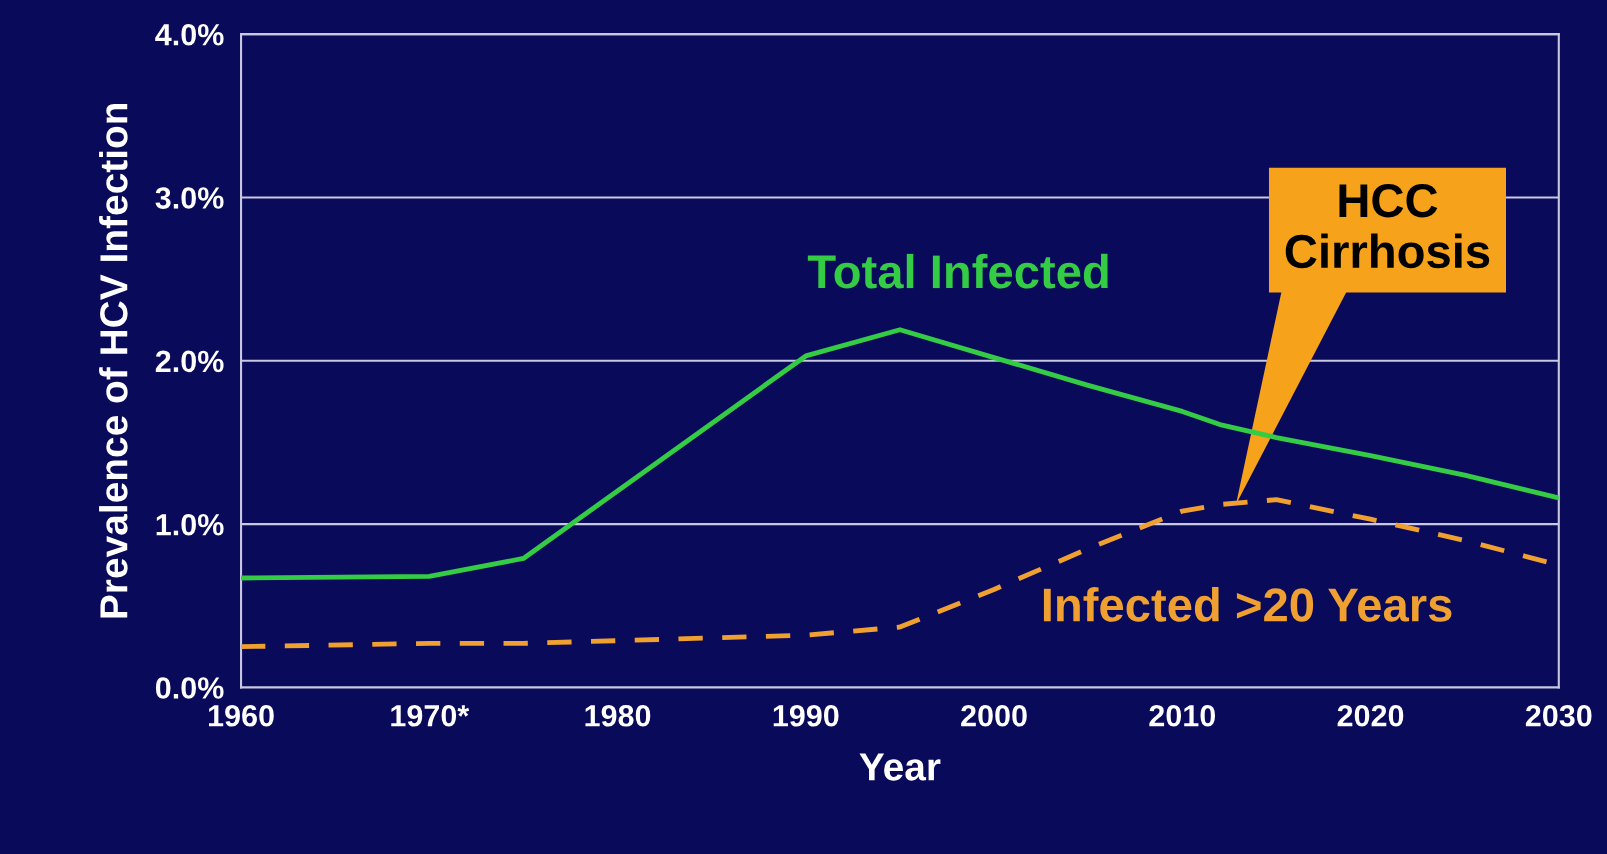 The width and height of the screenshot is (1607, 854). Describe the element at coordinates (189, 198) in the screenshot. I see `y-tick-label: 3.0%` at that location.